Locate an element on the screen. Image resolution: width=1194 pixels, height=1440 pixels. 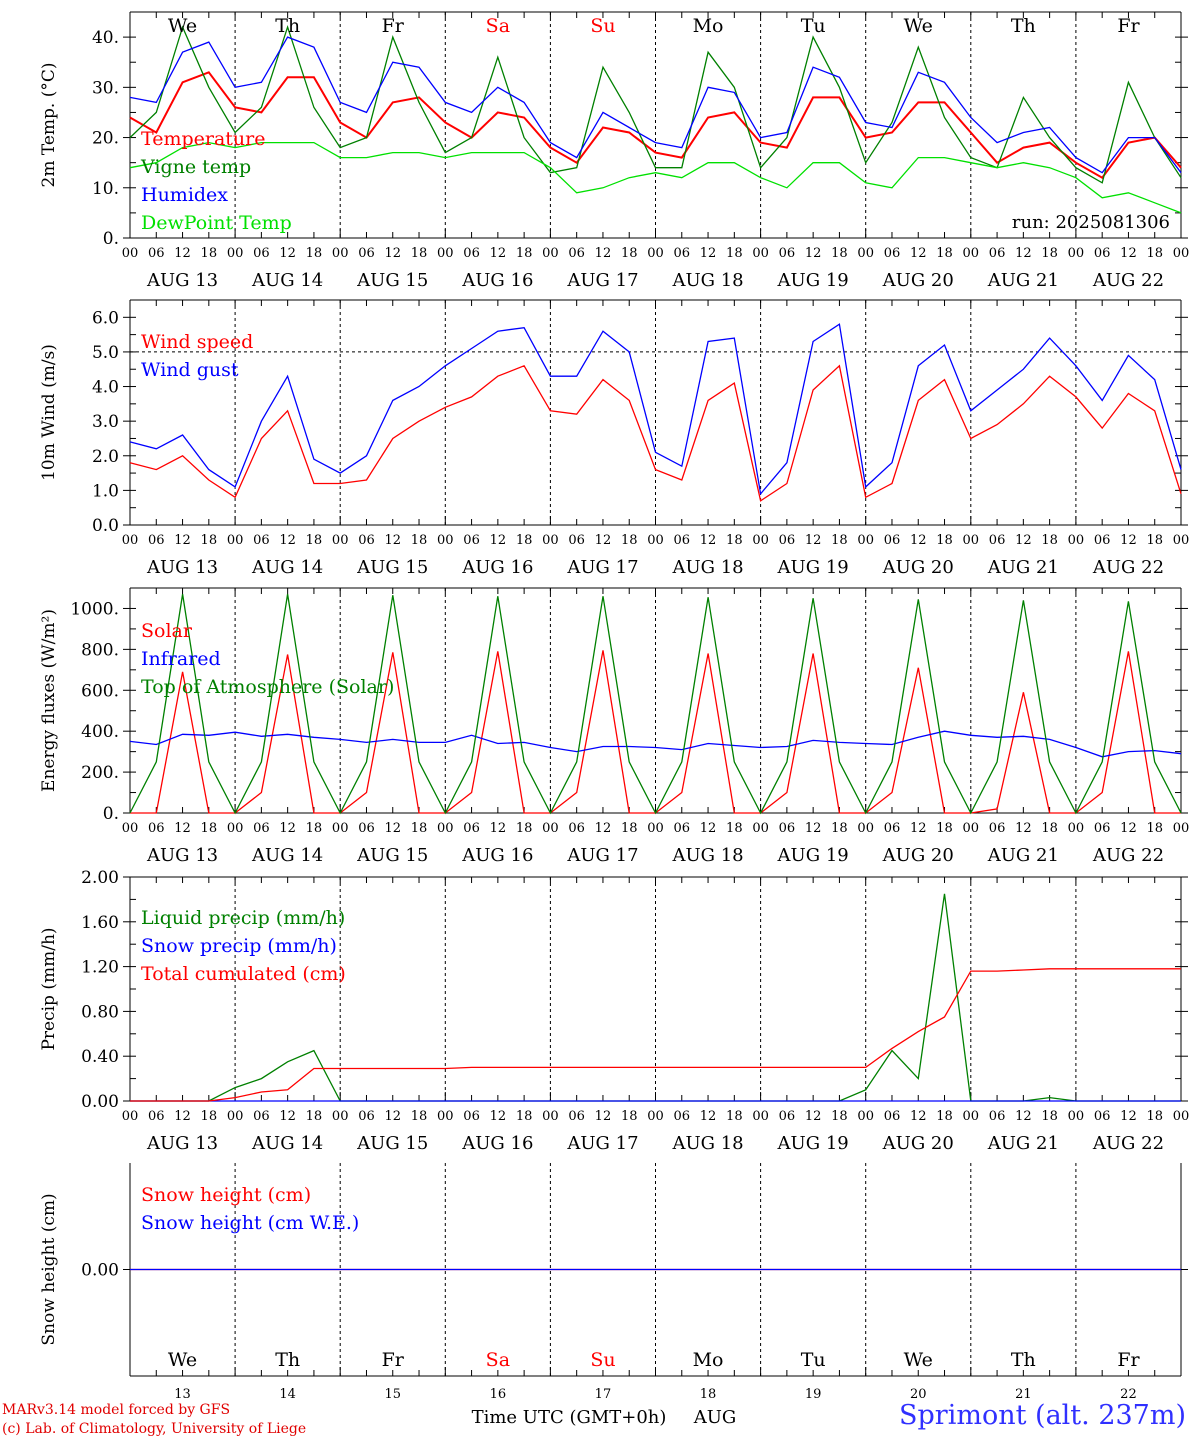
day-name: Su is located at coordinates (602, 26).